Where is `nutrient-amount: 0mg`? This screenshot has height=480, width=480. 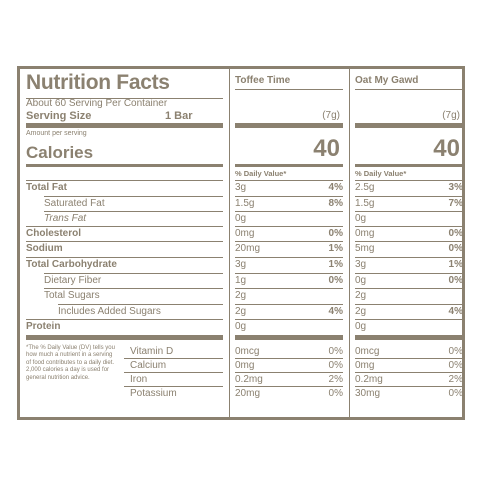 nutrient-amount: 0mg is located at coordinates (245, 233).